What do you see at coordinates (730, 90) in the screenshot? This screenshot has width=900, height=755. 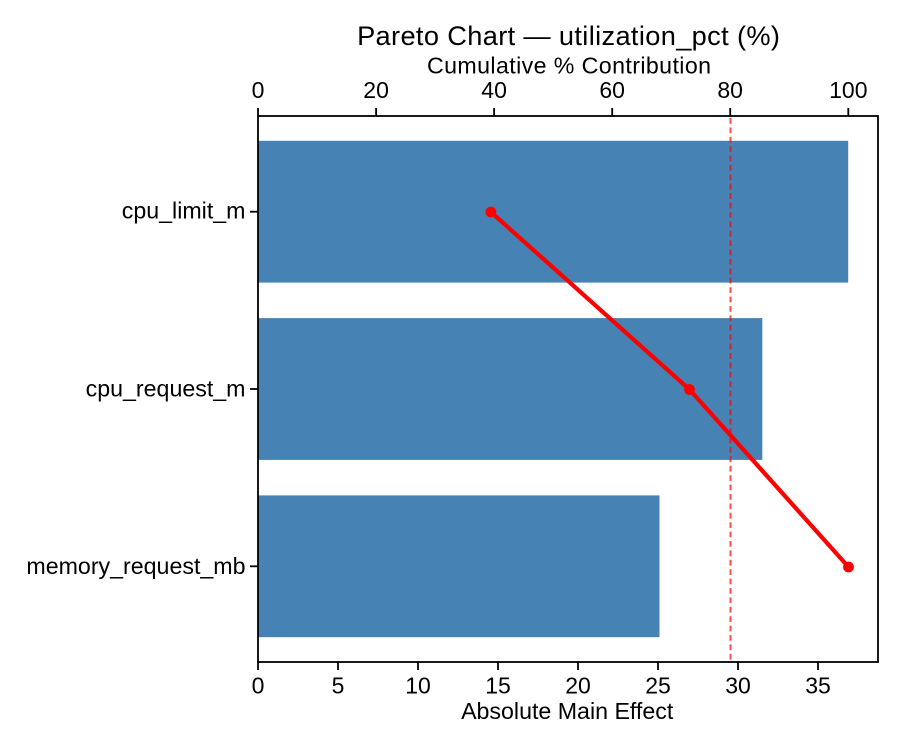 I see `svg-text: 80` at bounding box center [730, 90].